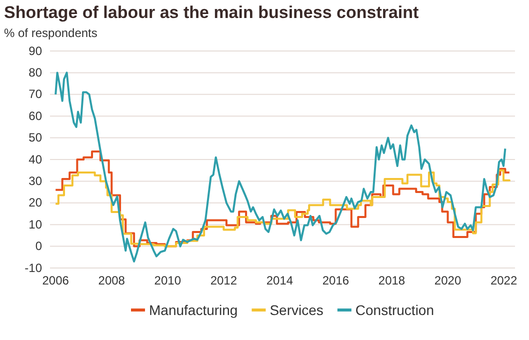 This screenshot has width=529, height=340. What do you see at coordinates (336, 281) in the screenshot?
I see `x-tick-label: 2016` at bounding box center [336, 281].